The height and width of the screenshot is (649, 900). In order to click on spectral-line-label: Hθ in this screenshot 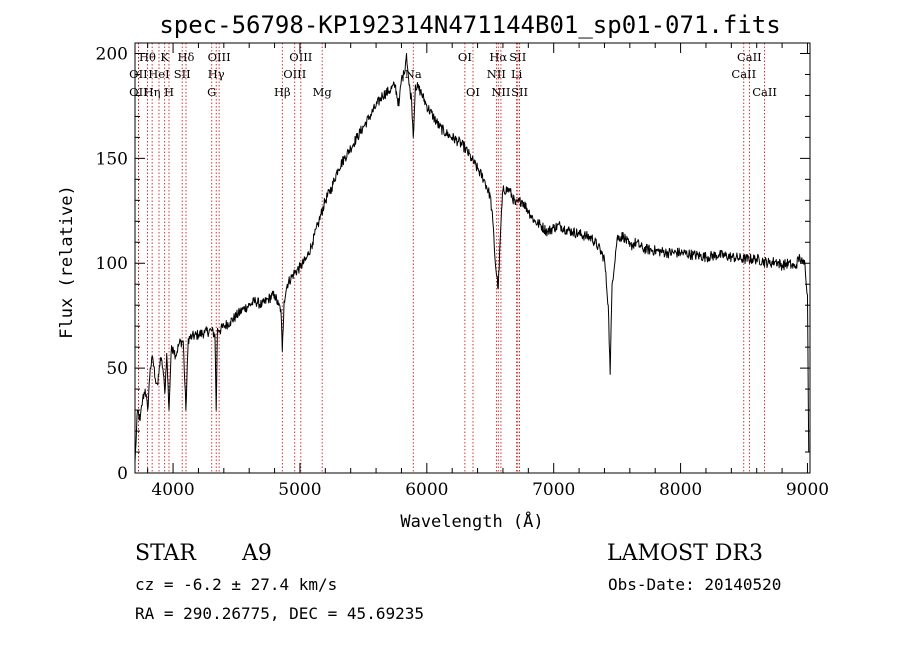, I will do `click(147, 57)`.